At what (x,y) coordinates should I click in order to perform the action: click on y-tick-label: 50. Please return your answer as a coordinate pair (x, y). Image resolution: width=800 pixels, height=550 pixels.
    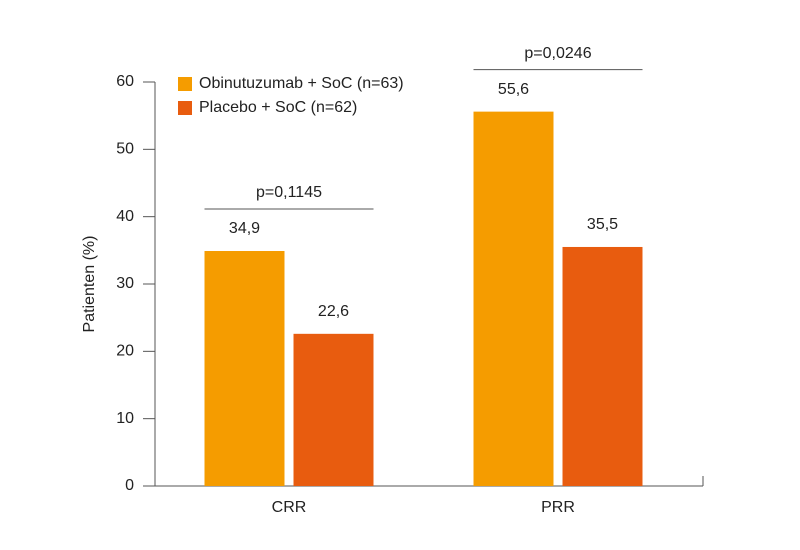
    Looking at the image, I should click on (125, 149).